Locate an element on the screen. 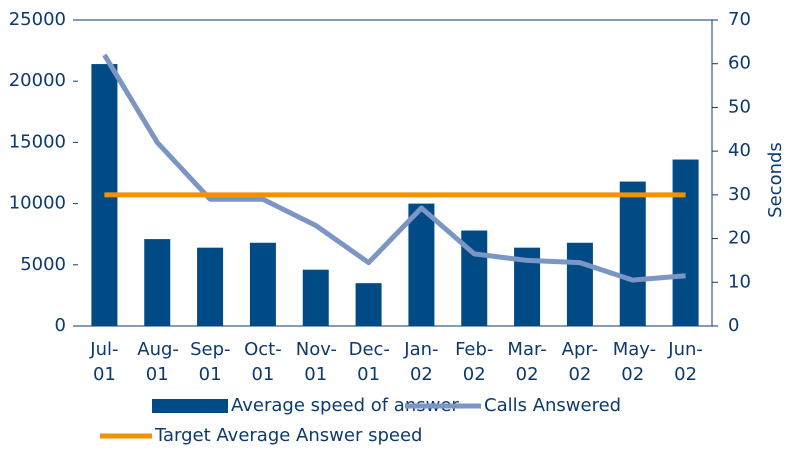 This screenshot has width=792, height=452. y-tick-label: 15000 is located at coordinates (37, 141).